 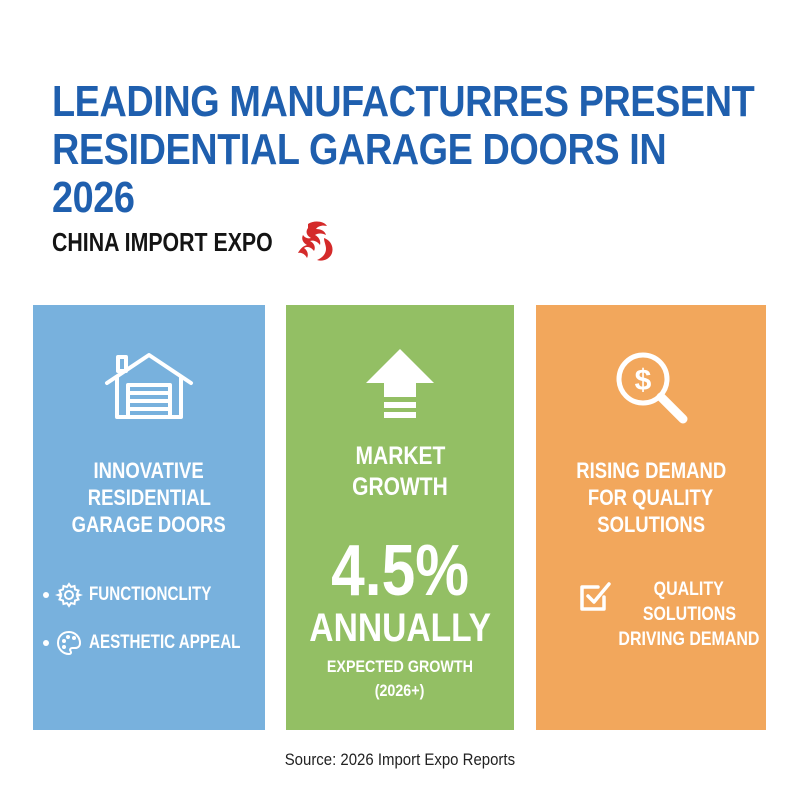 What do you see at coordinates (150, 594) in the screenshot?
I see `feature-label: FUNCTIONCLITY` at bounding box center [150, 594].